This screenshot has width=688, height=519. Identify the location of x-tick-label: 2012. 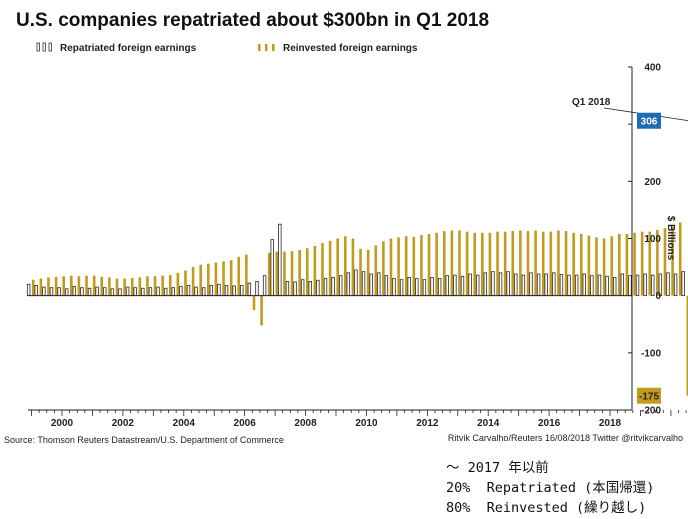
(427, 423).